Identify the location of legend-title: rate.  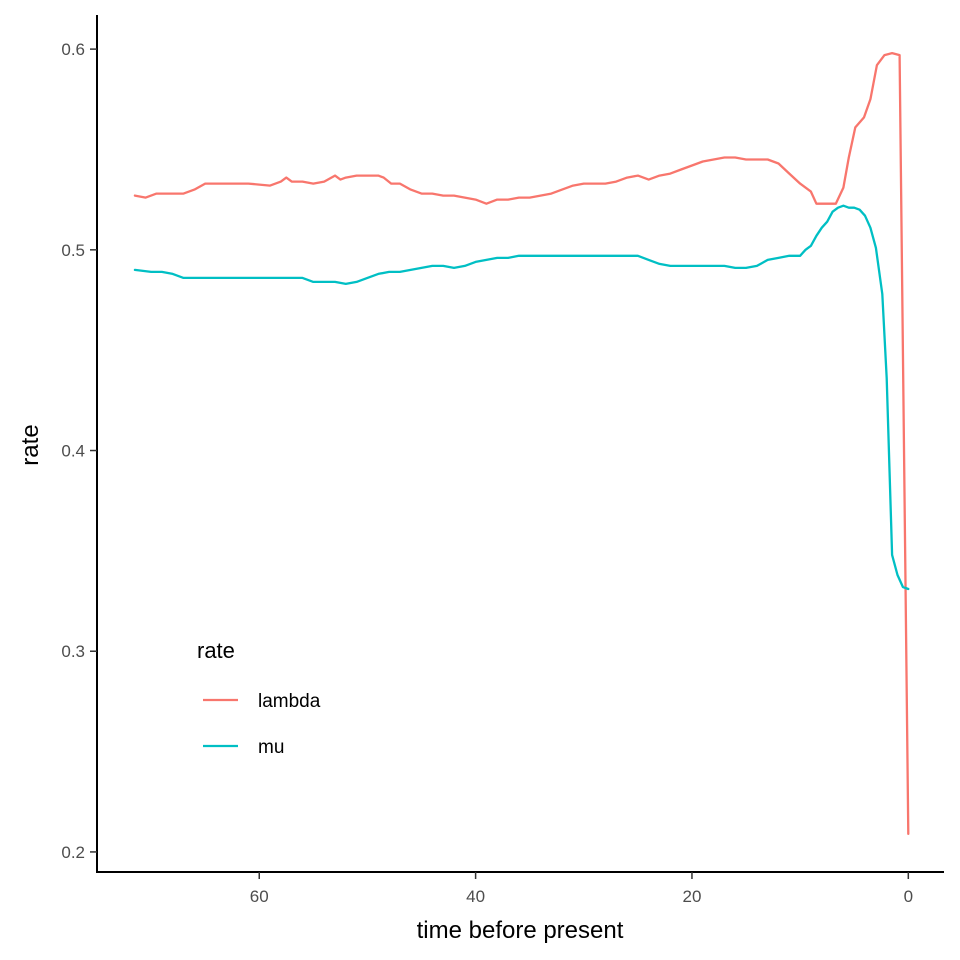
(216, 650).